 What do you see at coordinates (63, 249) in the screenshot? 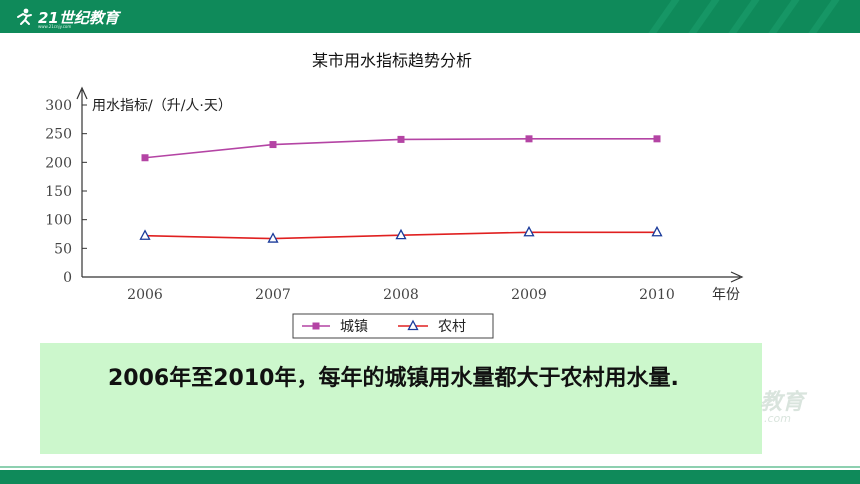
I see `y-tick-label: 50` at bounding box center [63, 249].